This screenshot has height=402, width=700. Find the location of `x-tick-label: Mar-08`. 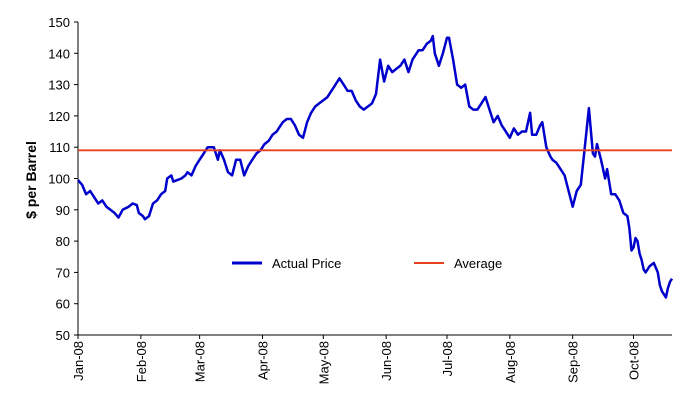

x-tick-label: Mar-08 is located at coordinates (200, 361).